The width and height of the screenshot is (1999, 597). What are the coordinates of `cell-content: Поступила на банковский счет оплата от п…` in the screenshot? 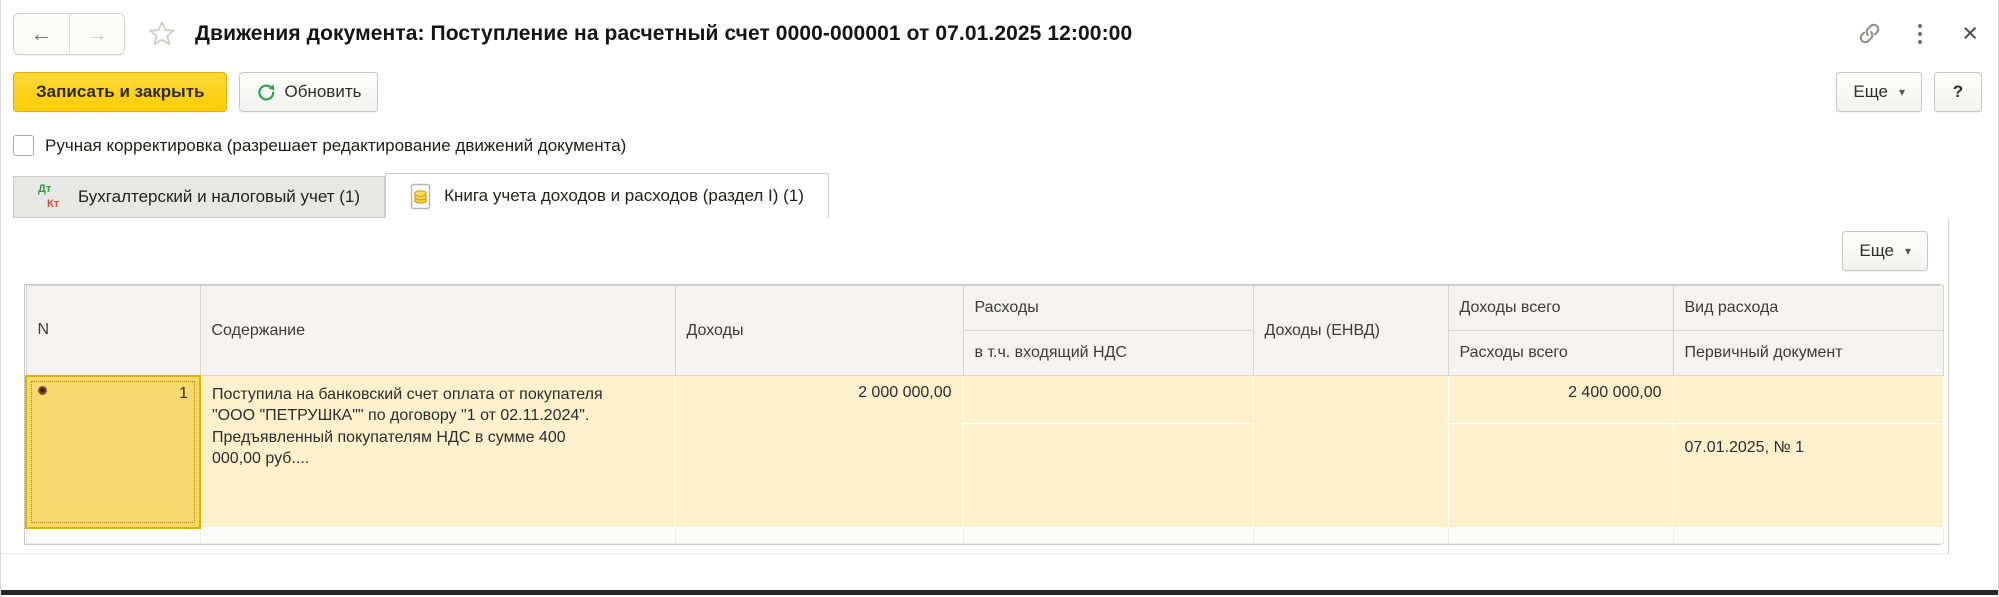 It's located at (437, 451).